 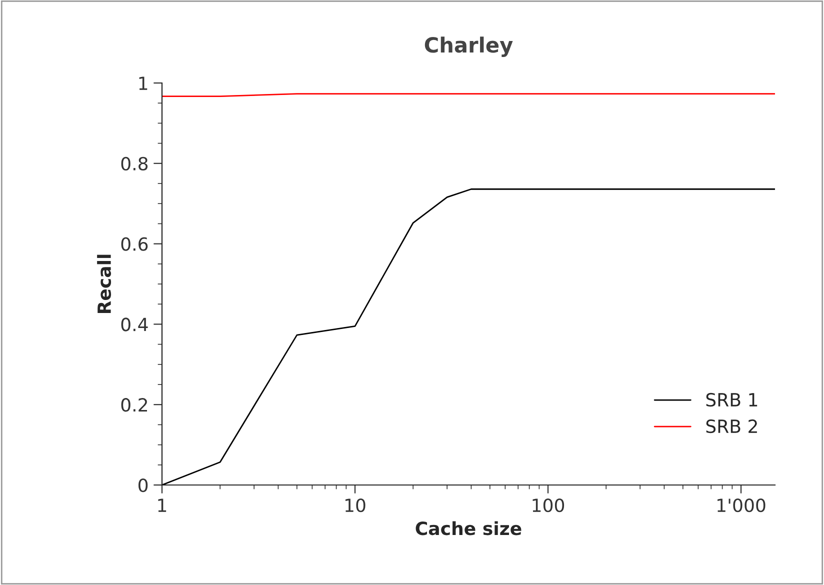 I want to click on x-tick-label: 100, so click(x=548, y=505).